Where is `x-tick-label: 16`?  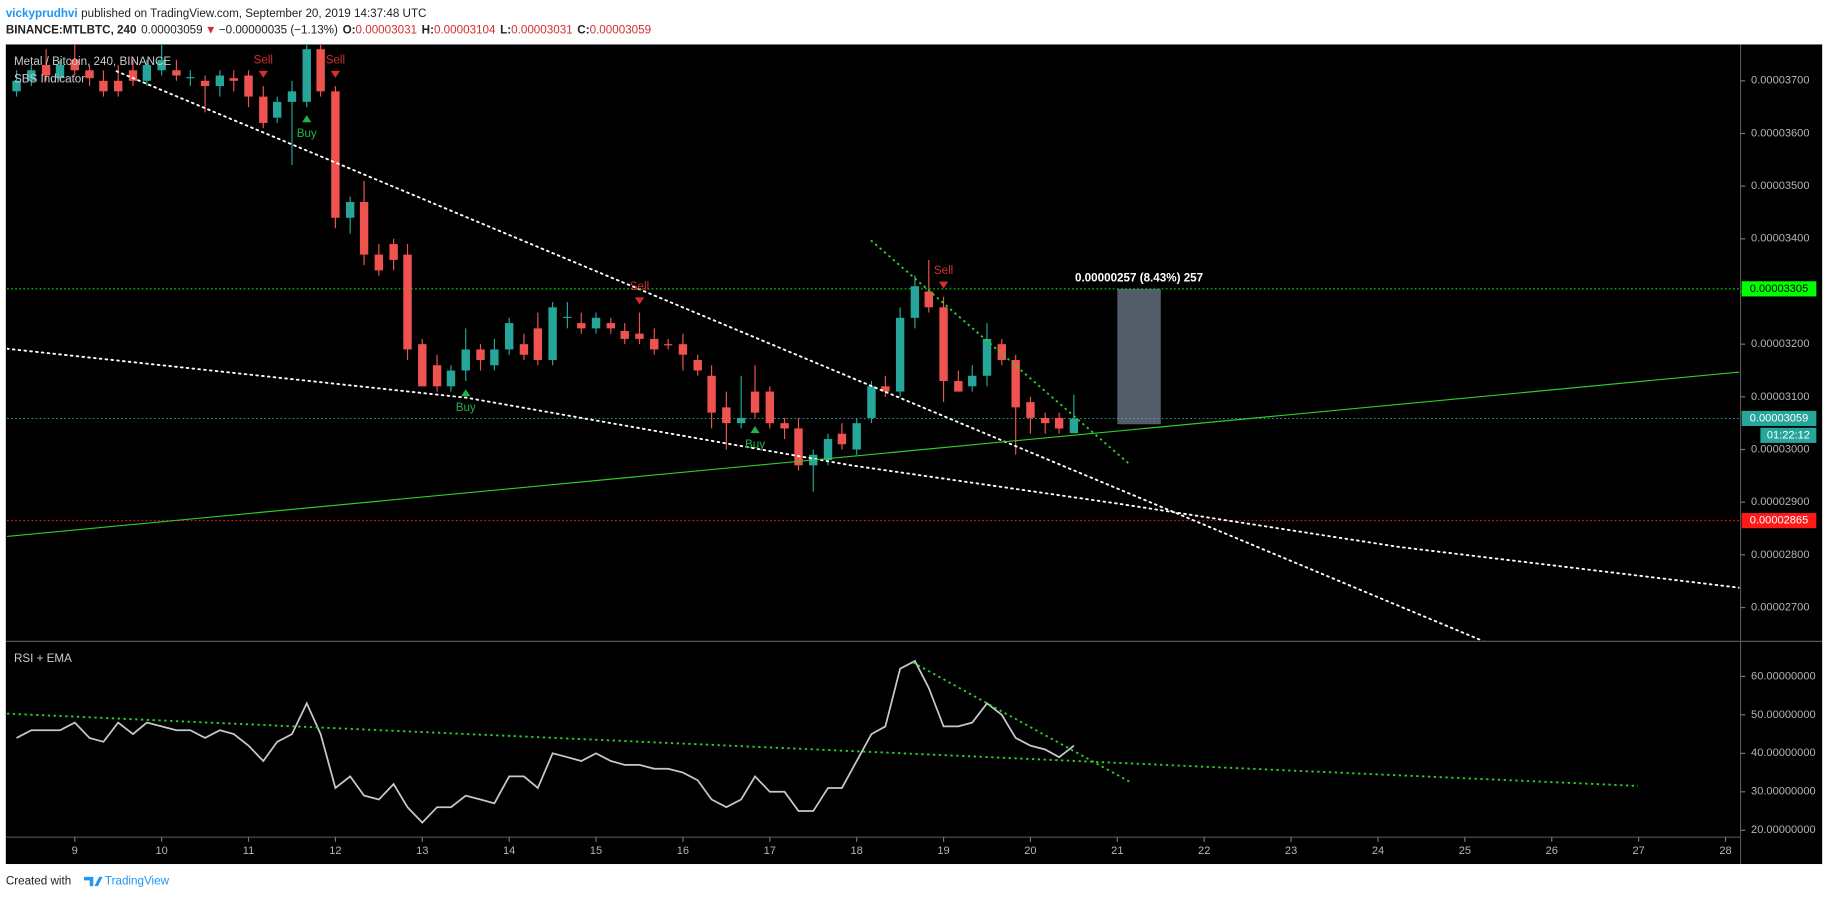 x-tick-label: 16 is located at coordinates (683, 851).